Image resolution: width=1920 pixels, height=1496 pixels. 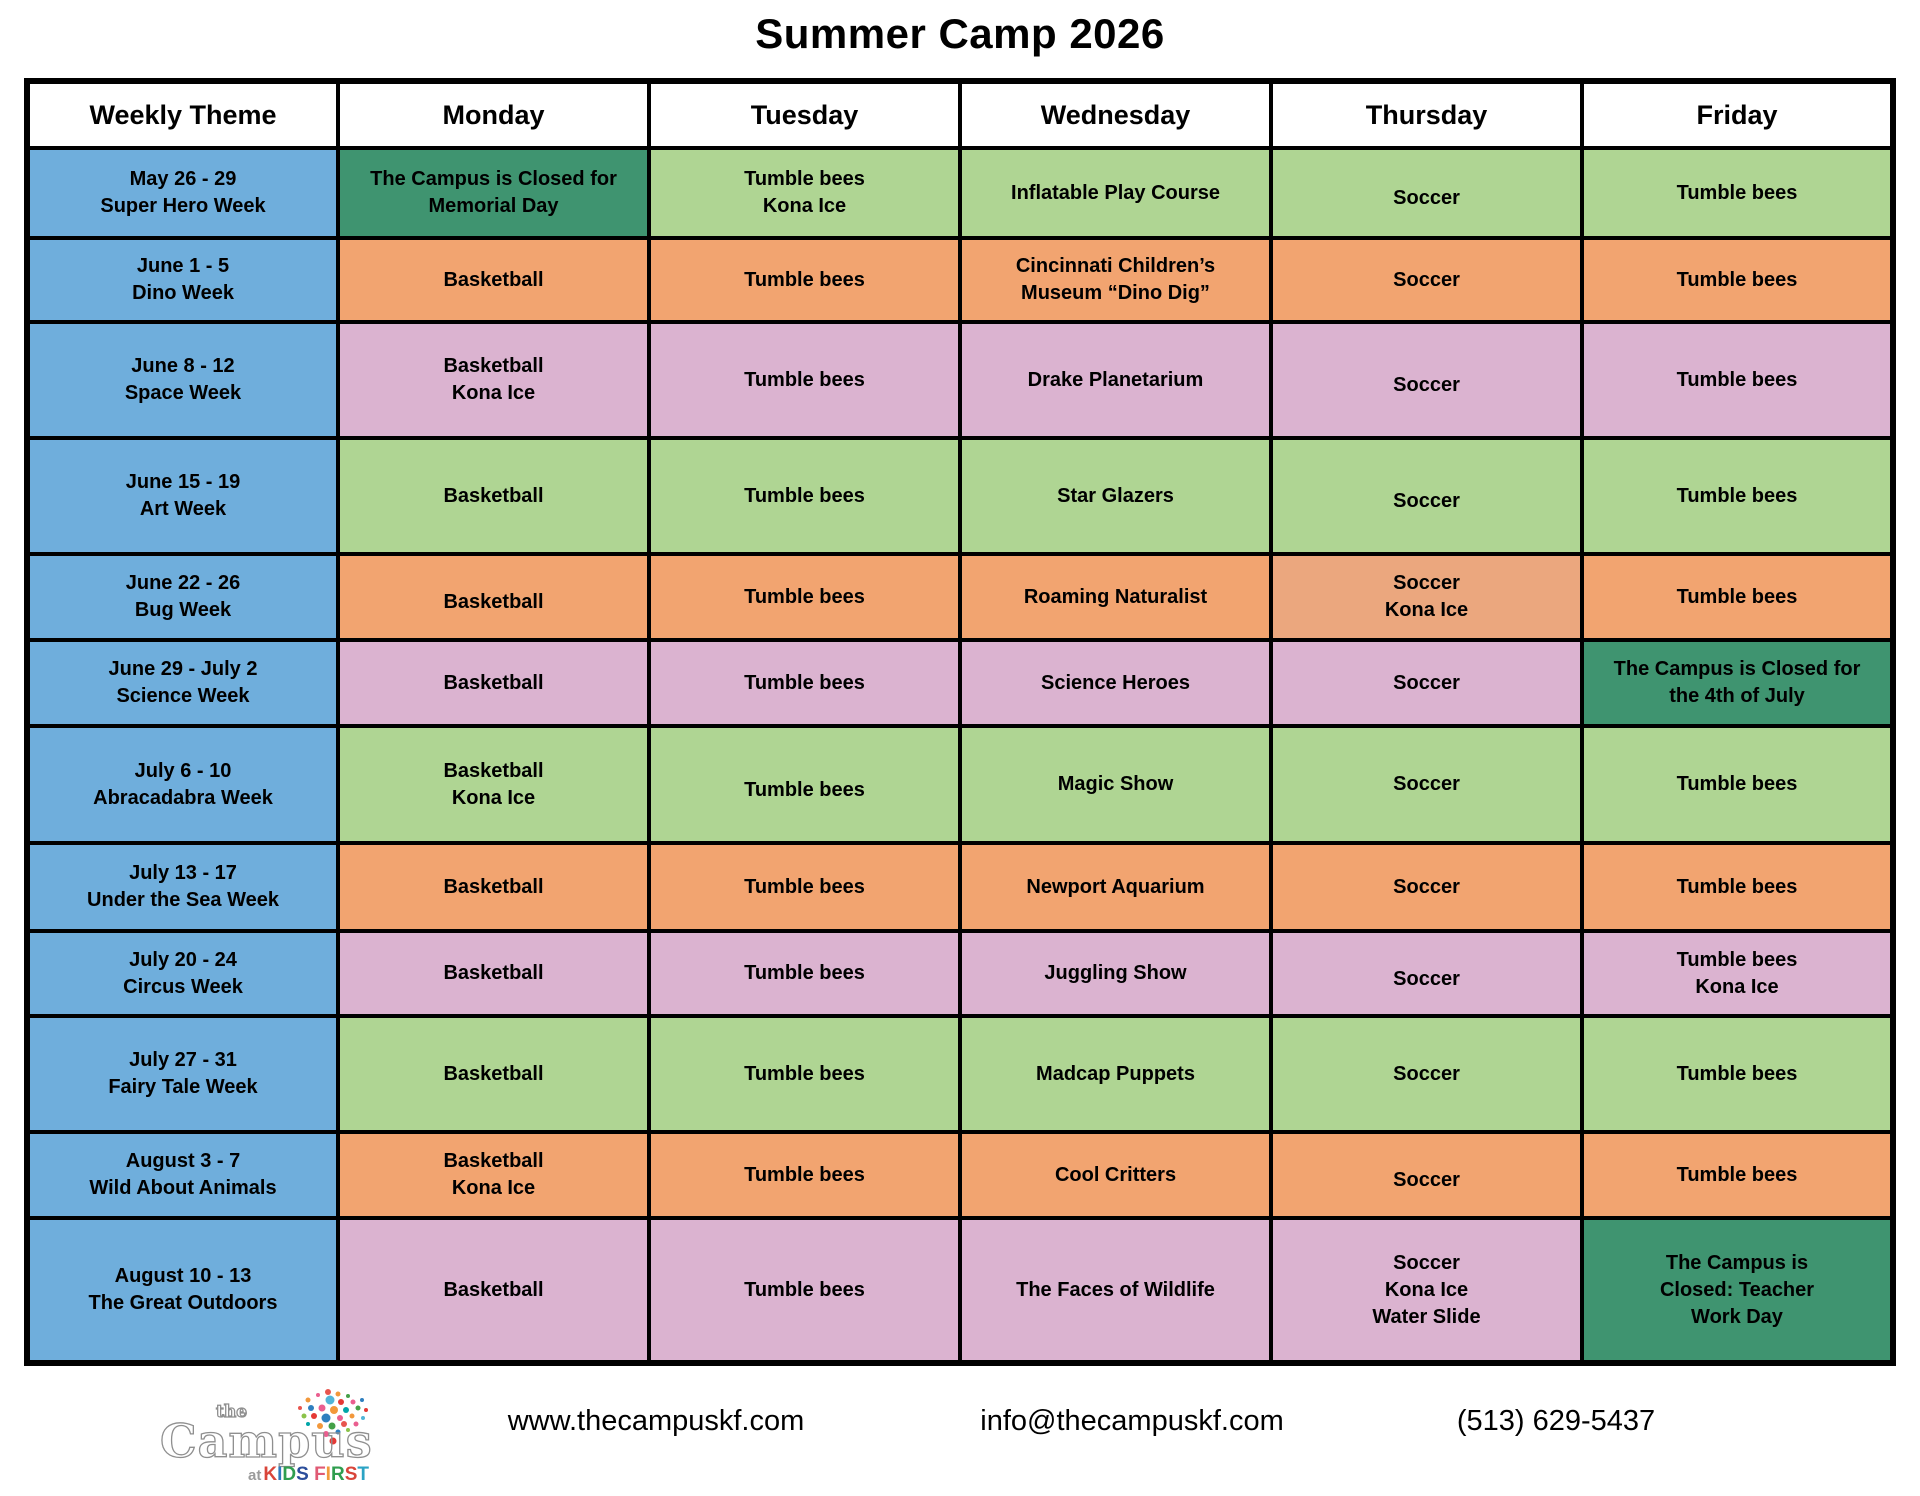 What do you see at coordinates (1426, 114) in the screenshot?
I see `column-header: Thursday` at bounding box center [1426, 114].